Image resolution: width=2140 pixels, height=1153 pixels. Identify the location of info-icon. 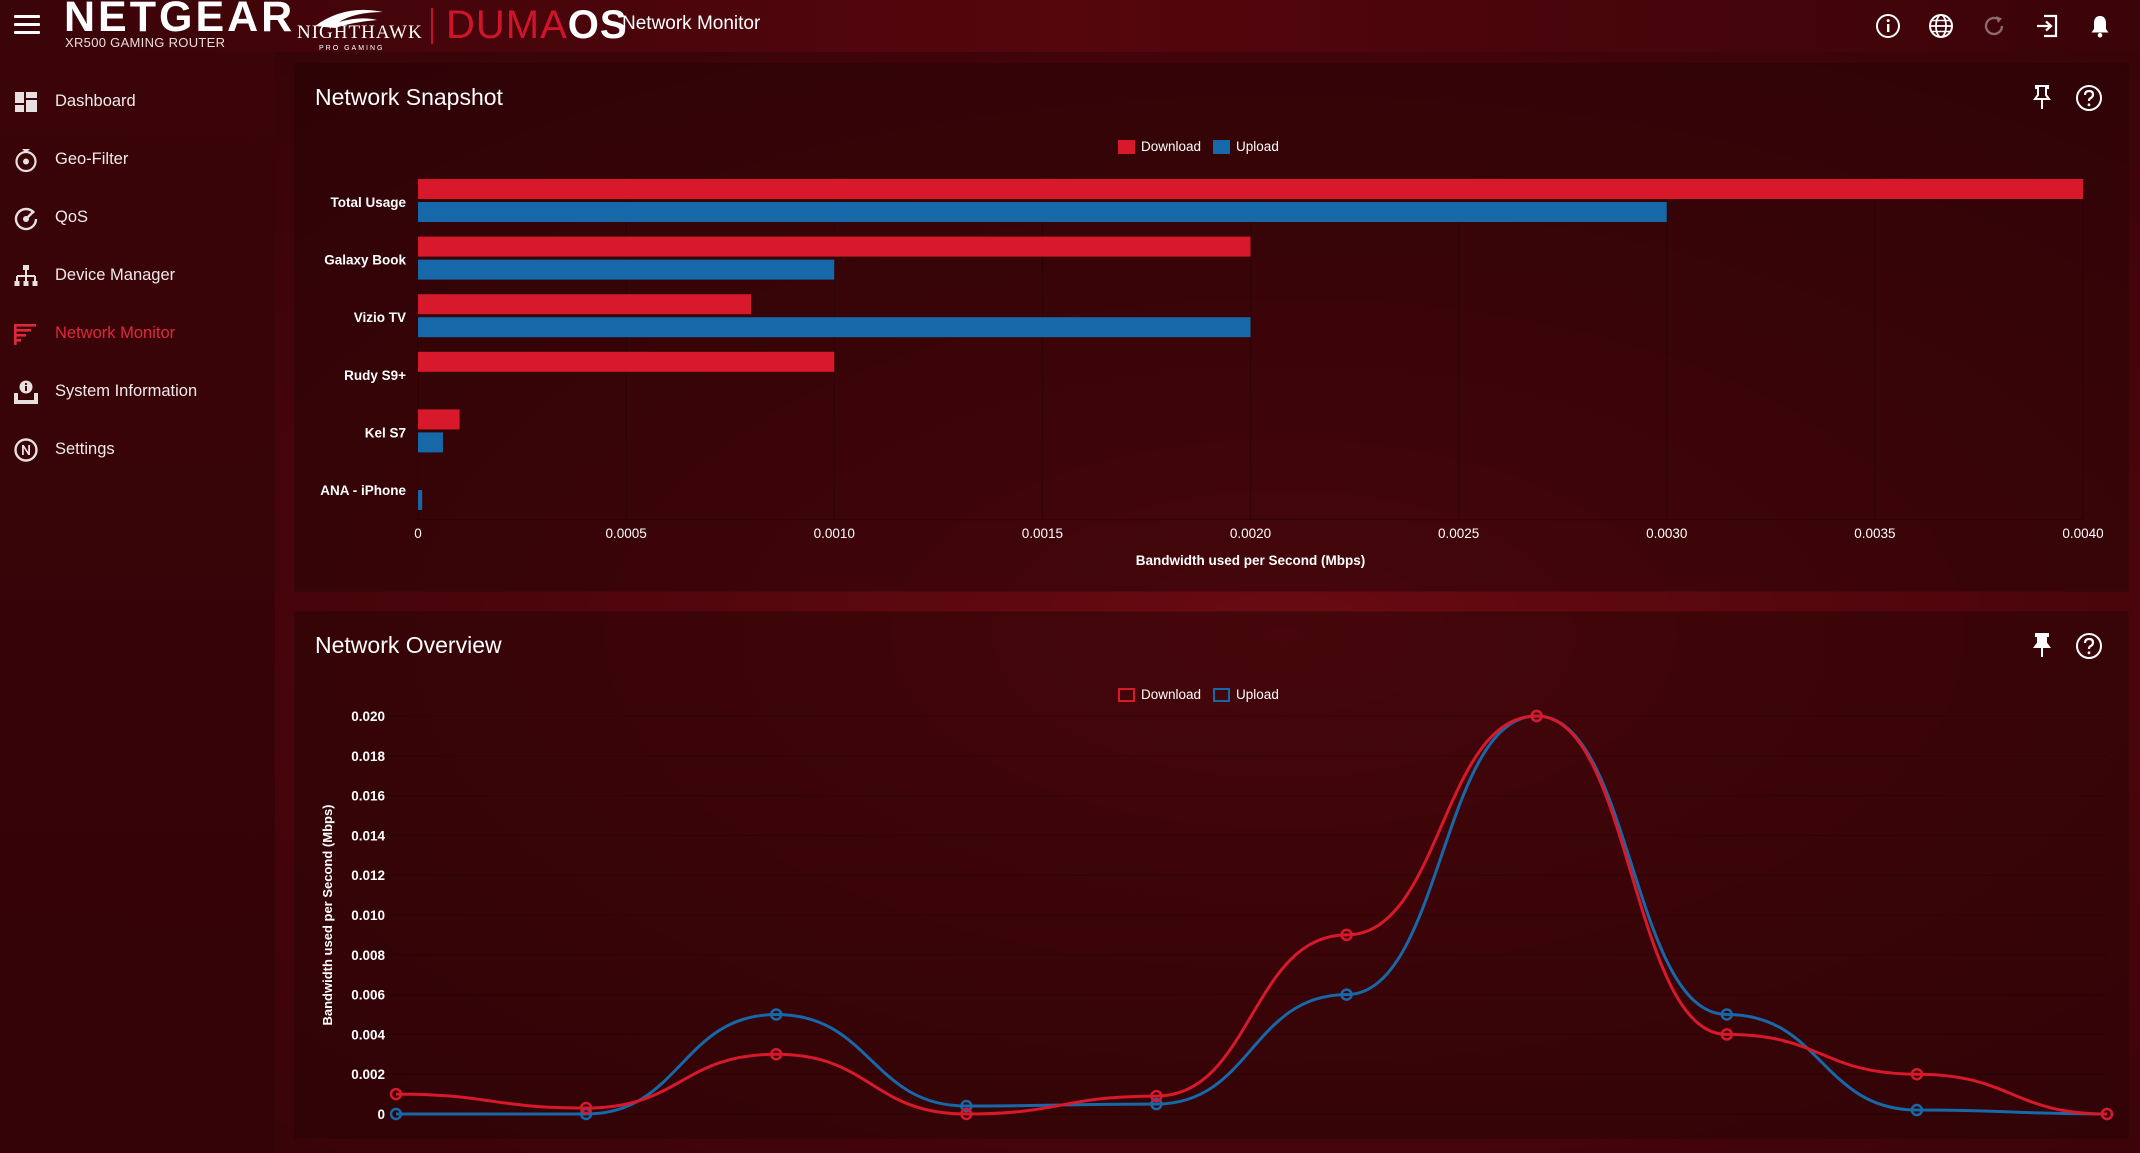
(1887, 25).